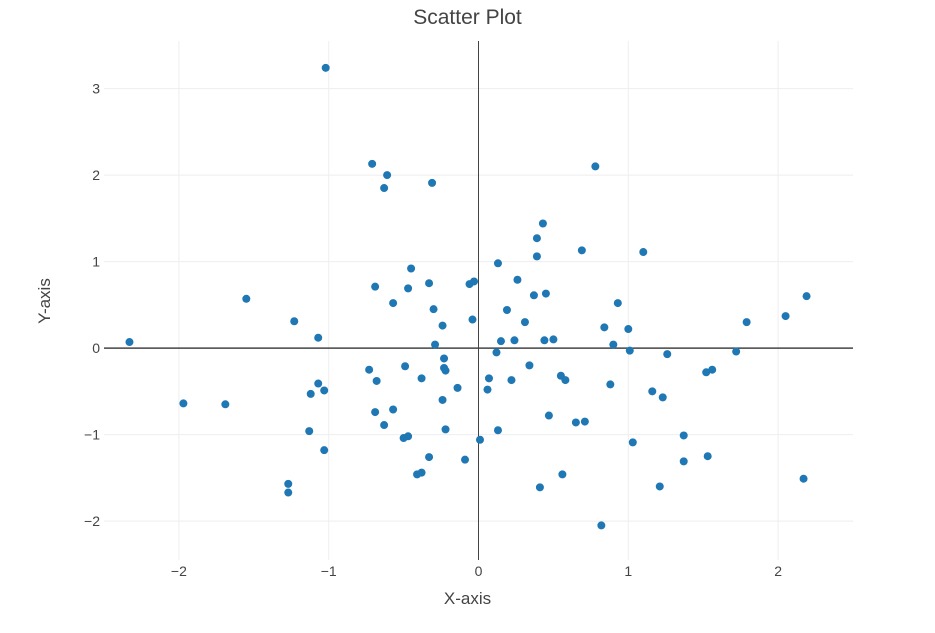 This screenshot has height=633, width=935. I want to click on x-axis-label: X-axis, so click(467, 598).